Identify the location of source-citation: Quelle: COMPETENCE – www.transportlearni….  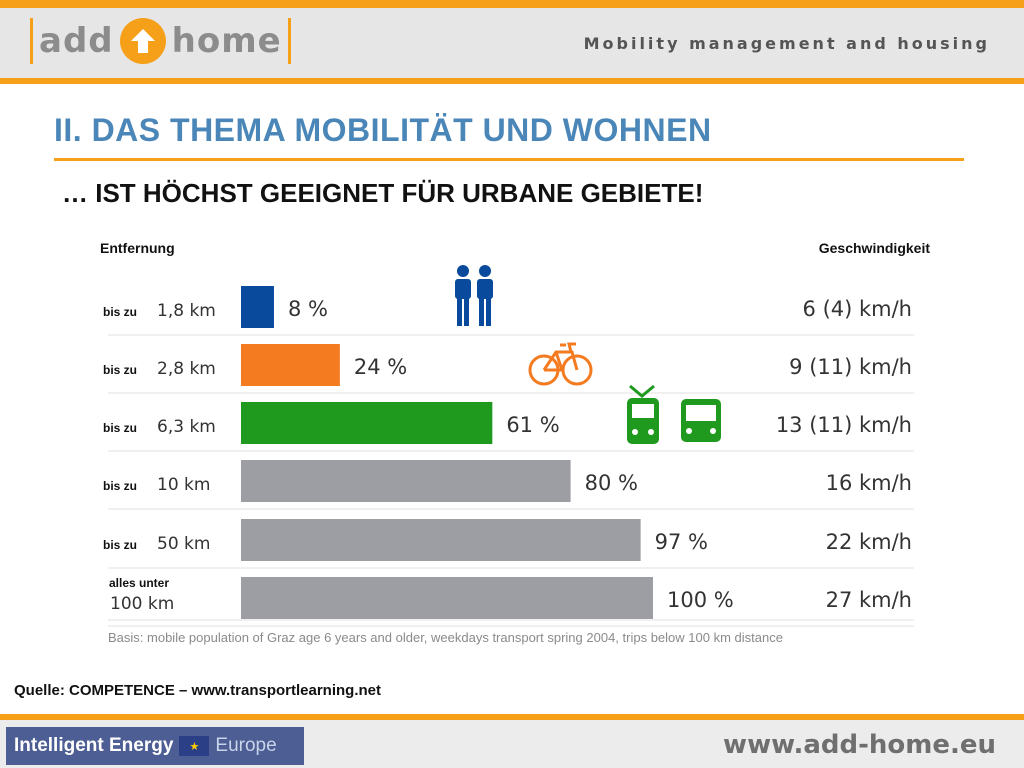
(197, 690).